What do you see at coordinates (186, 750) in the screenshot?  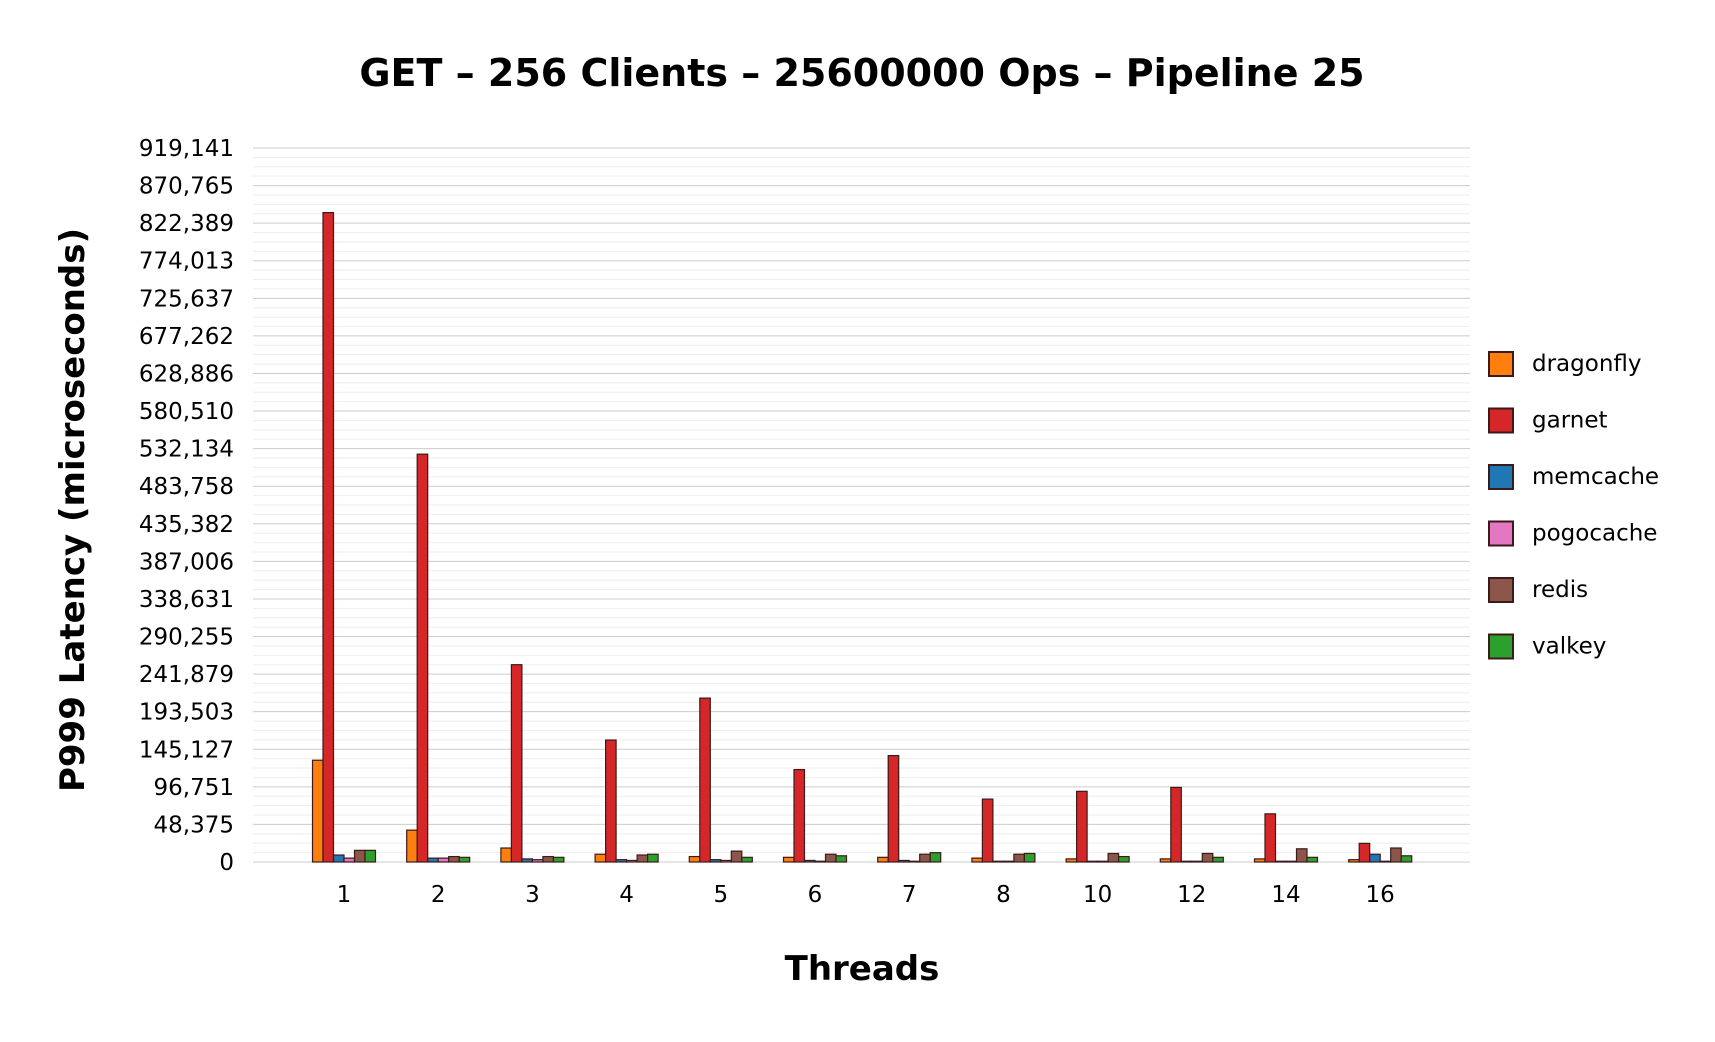 I see `y-tick-label: 145,127` at bounding box center [186, 750].